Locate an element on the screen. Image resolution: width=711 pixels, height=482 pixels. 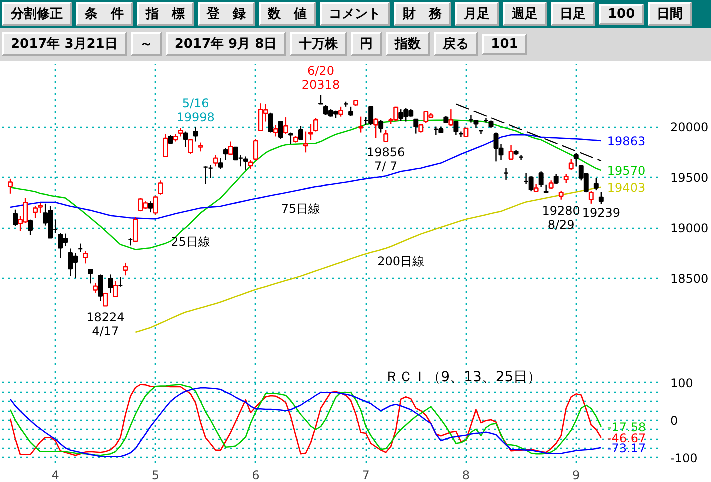
text: 2017年 3月21日 is located at coordinates (64, 44).